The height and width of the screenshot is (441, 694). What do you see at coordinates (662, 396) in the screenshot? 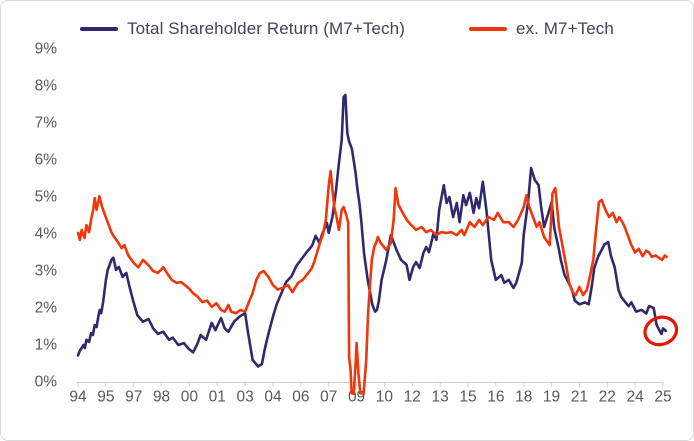
I see `x-axis-label: 25` at bounding box center [662, 396].